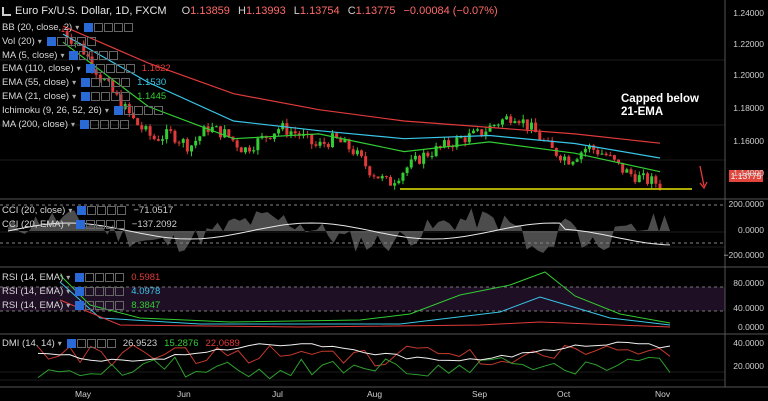 The image size is (768, 401). I want to click on indicator-name: MA (5, close), so click(30, 55).